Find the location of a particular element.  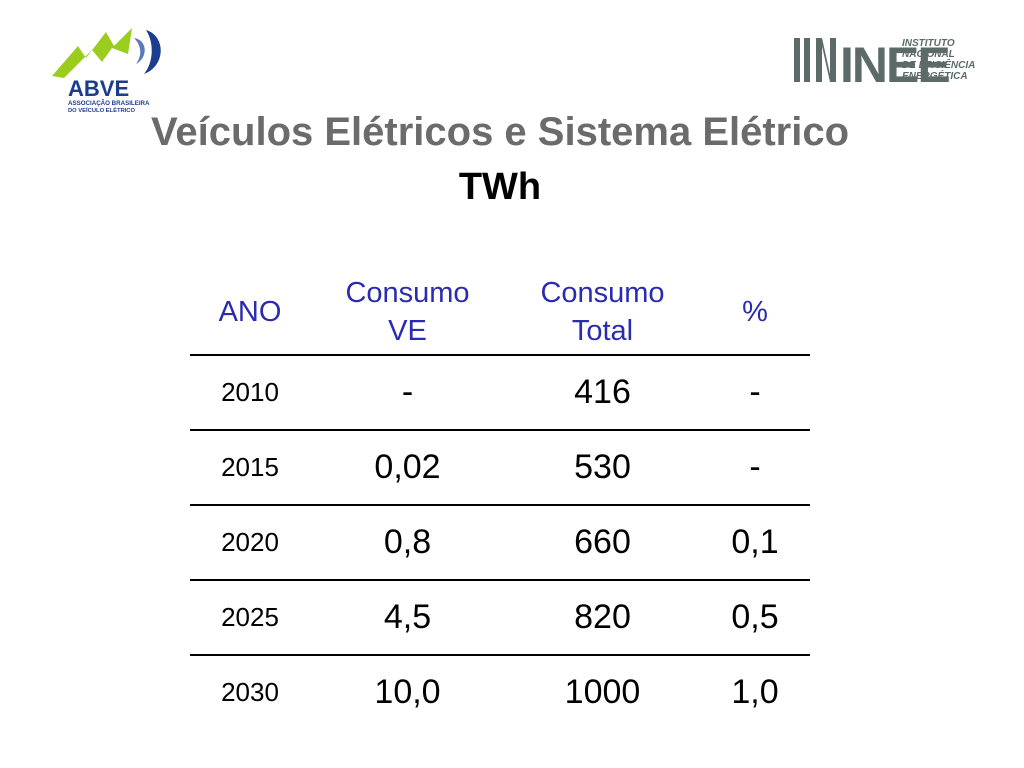

cell-percent: 0,5 is located at coordinates (755, 618).